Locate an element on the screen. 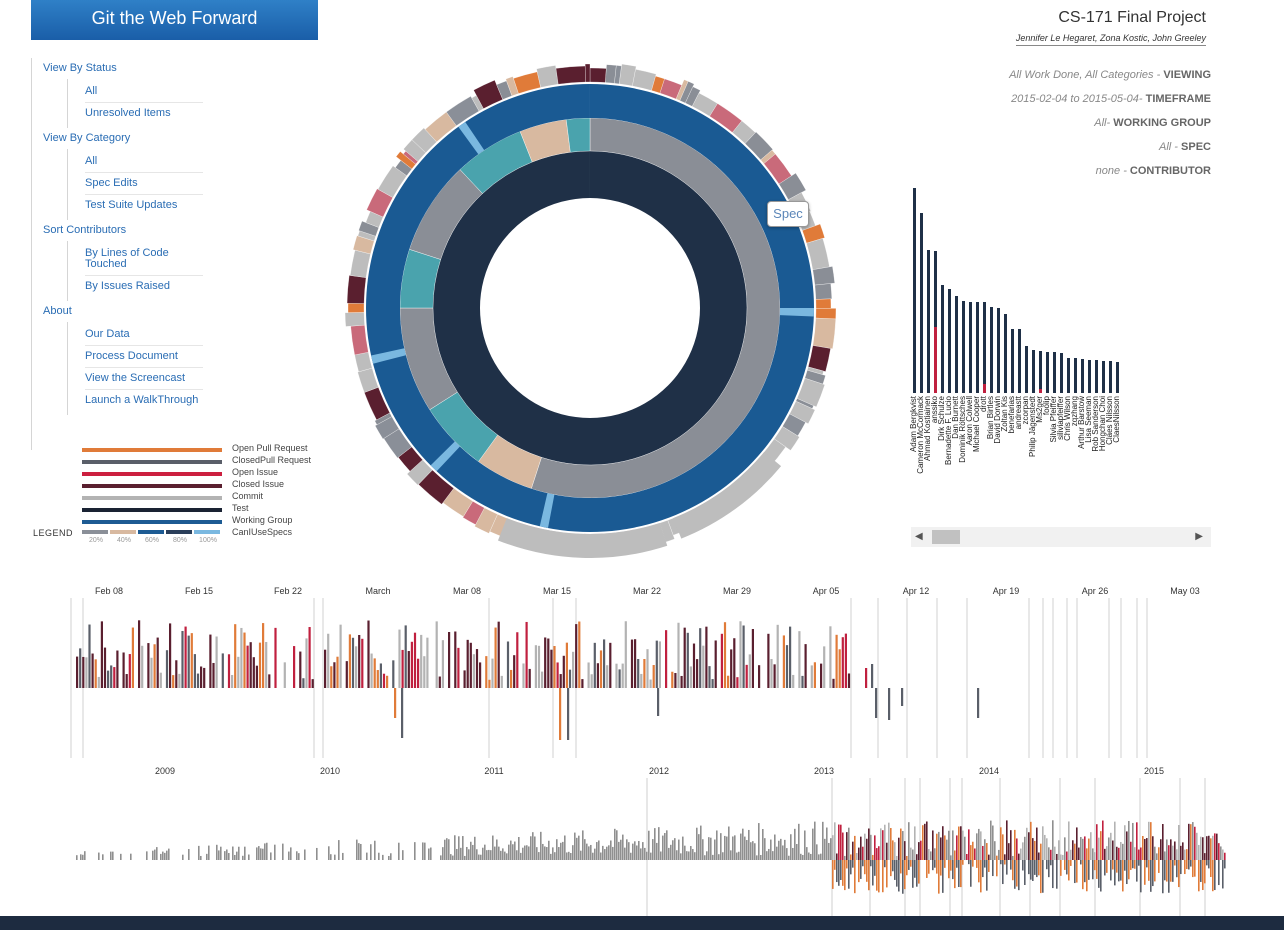 This screenshot has height=930, width=1284. nav-item-by-lines-of-code: By Lines of Code Touched is located at coordinates (144, 259).